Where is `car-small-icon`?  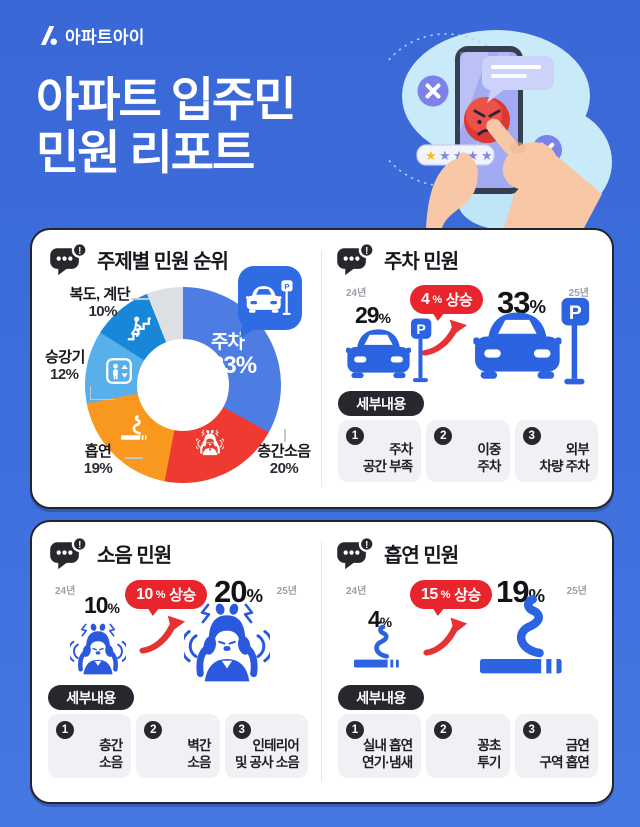 car-small-icon is located at coordinates (390, 351).